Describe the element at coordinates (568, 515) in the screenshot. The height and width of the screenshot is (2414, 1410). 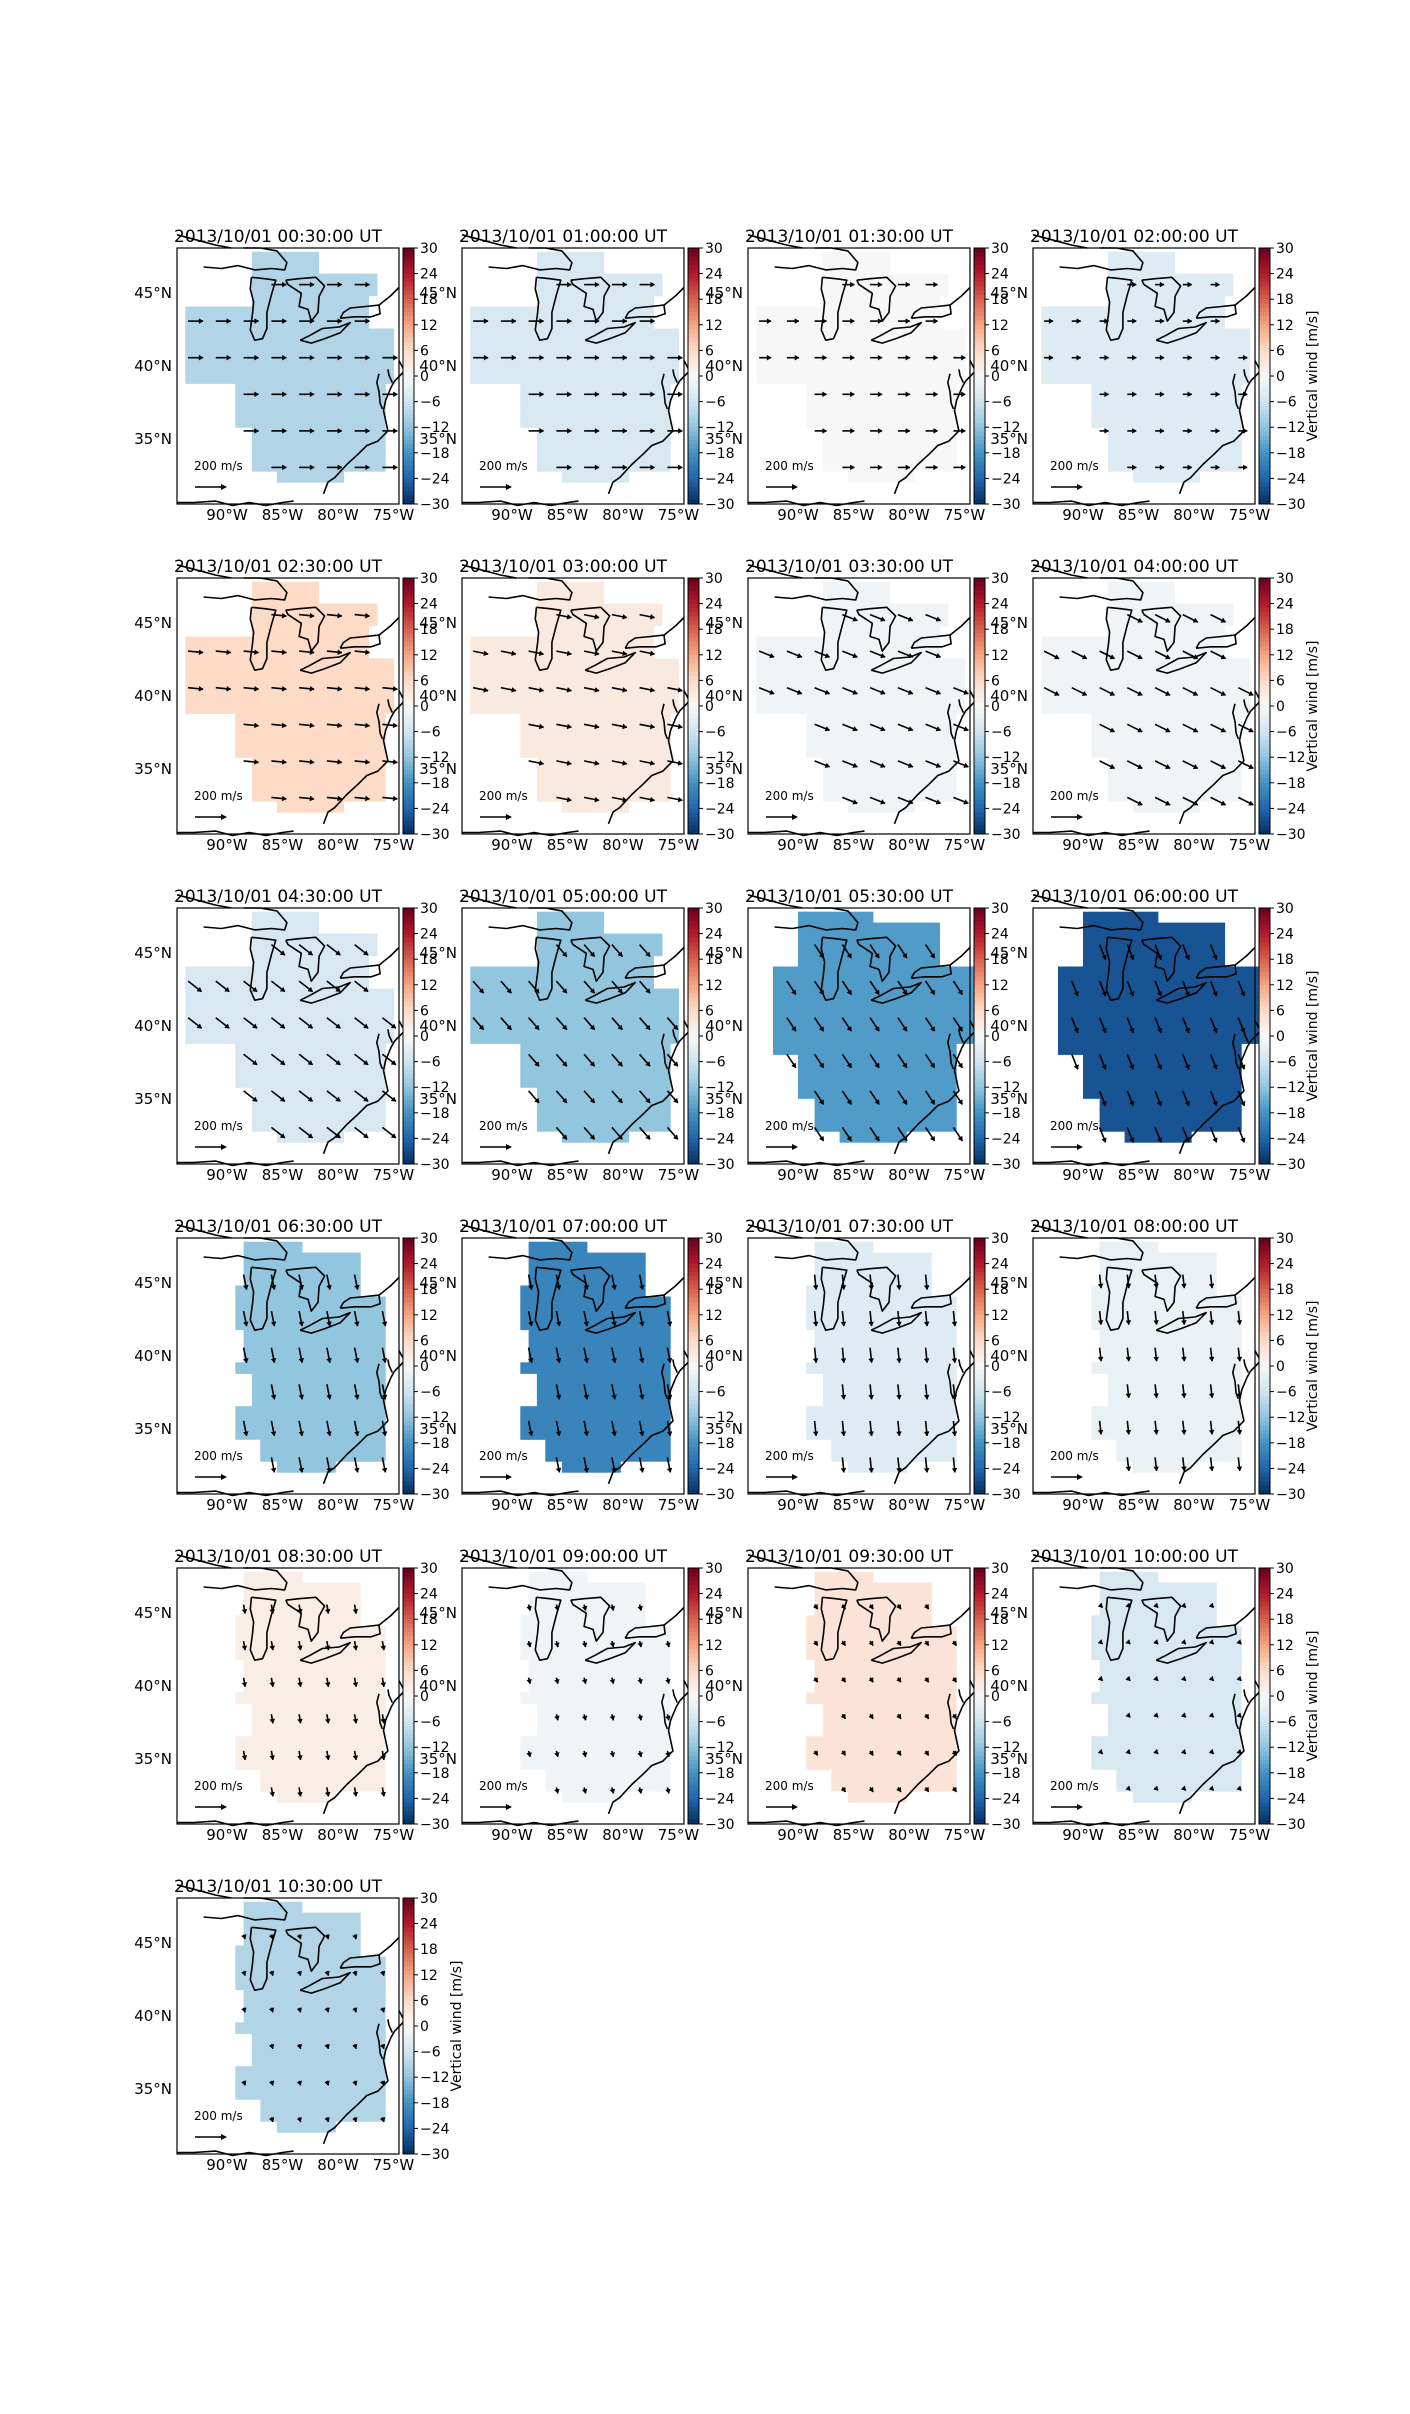
I see `lon-tick-label: 85°W` at that location.